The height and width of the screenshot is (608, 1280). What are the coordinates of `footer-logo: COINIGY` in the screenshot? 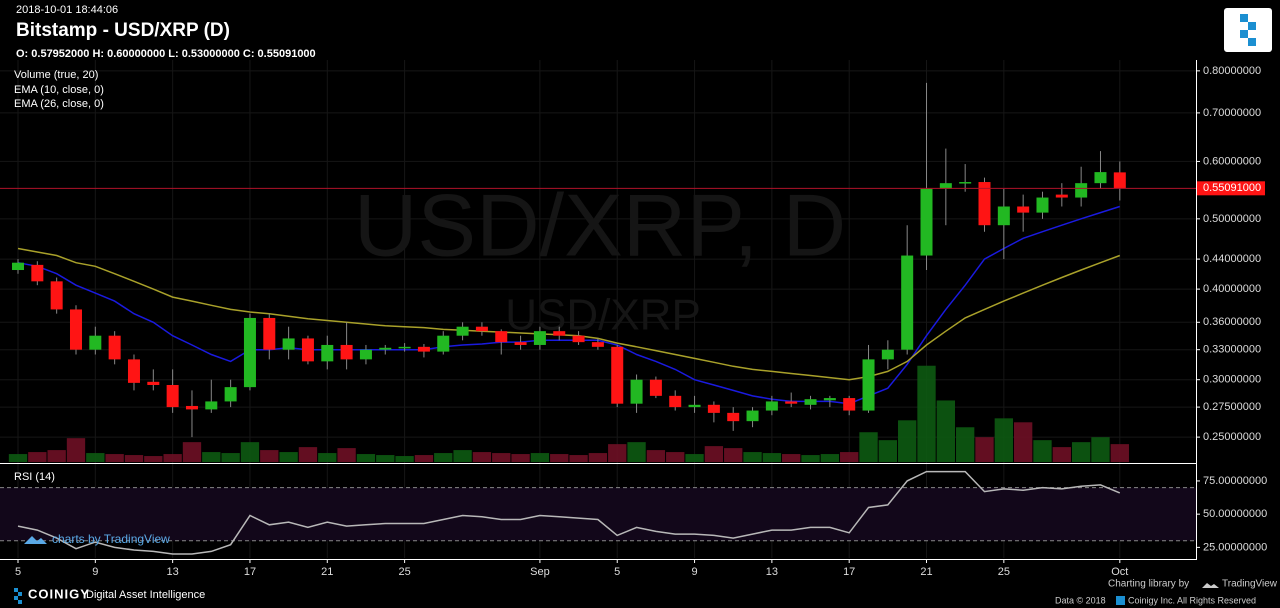 It's located at (59, 593).